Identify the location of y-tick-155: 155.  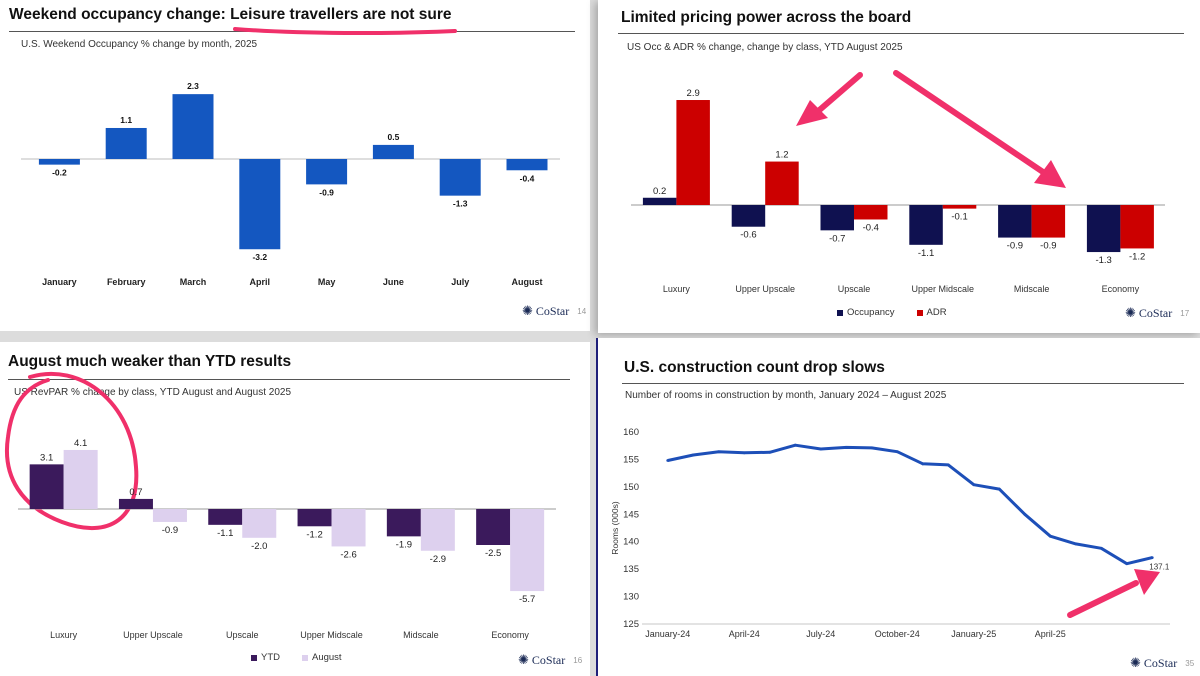
(631, 459).